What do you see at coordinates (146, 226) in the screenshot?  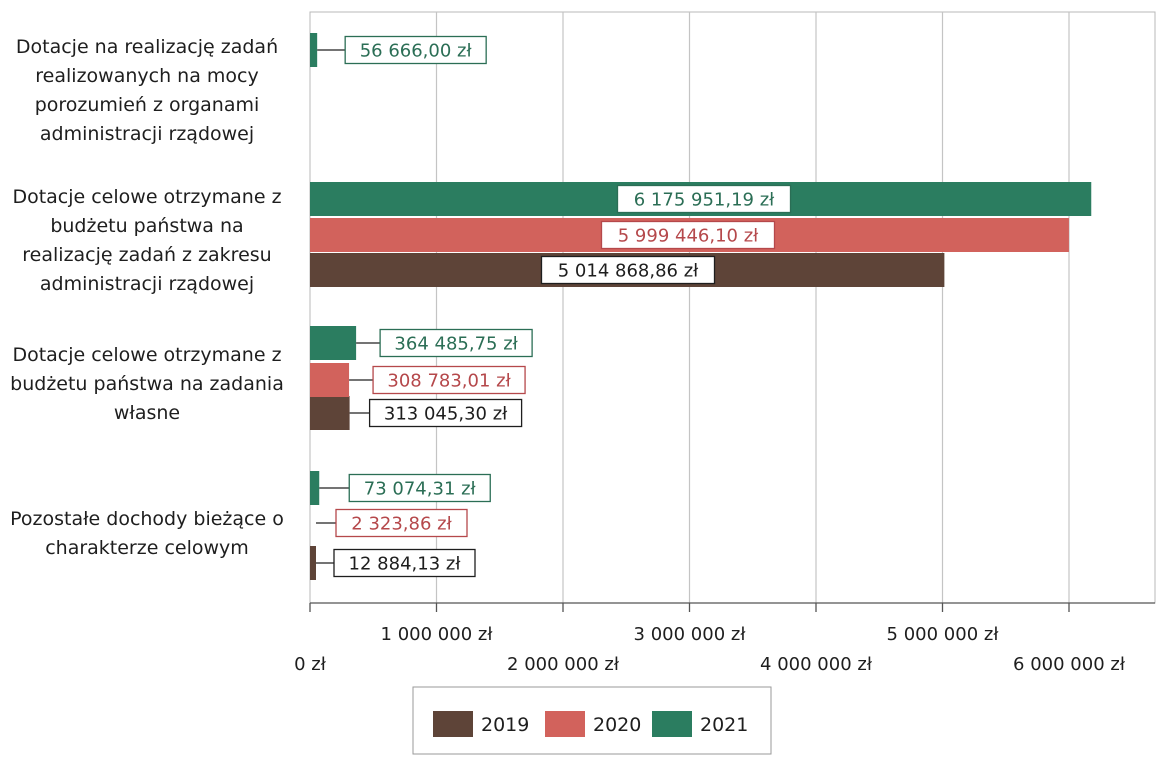 I see `category-label: budżetu państwa na` at bounding box center [146, 226].